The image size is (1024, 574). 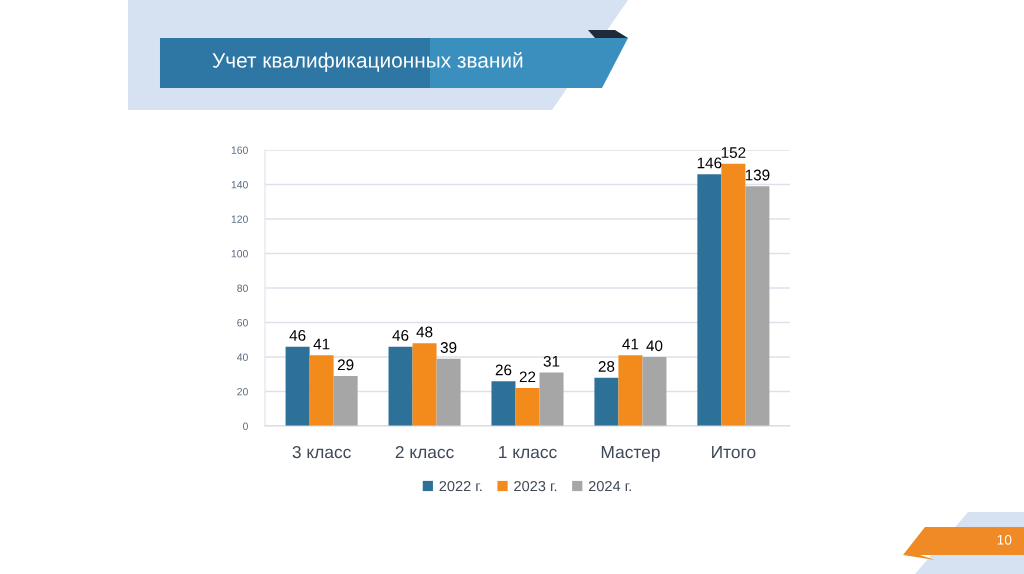 What do you see at coordinates (654, 346) in the screenshot?
I see `data-label: 40` at bounding box center [654, 346].